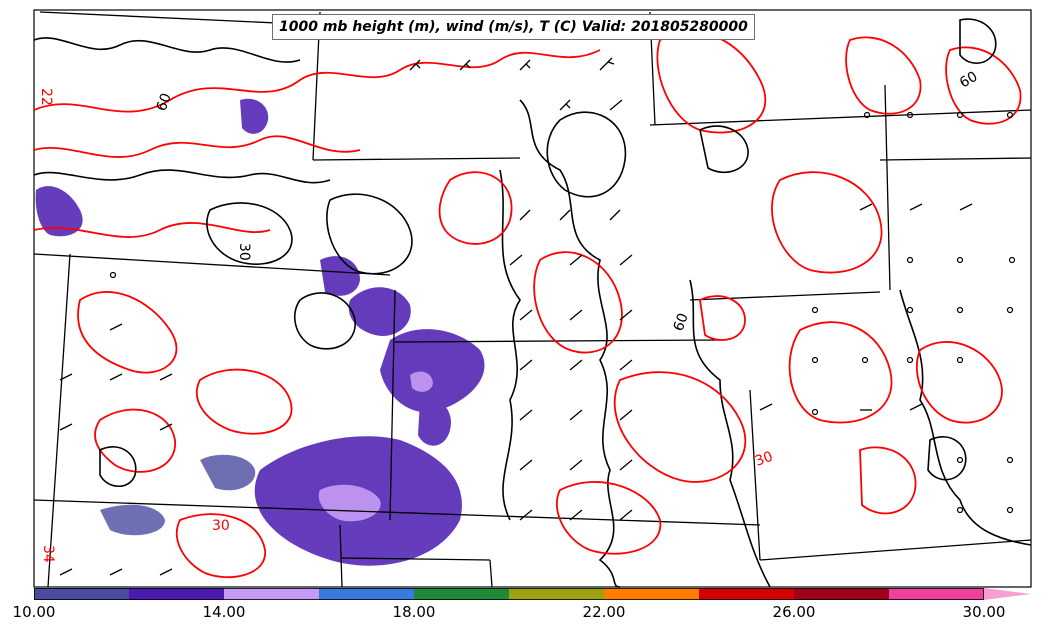  I want to click on colorbar-tick-label: 30.00, so click(984, 612).